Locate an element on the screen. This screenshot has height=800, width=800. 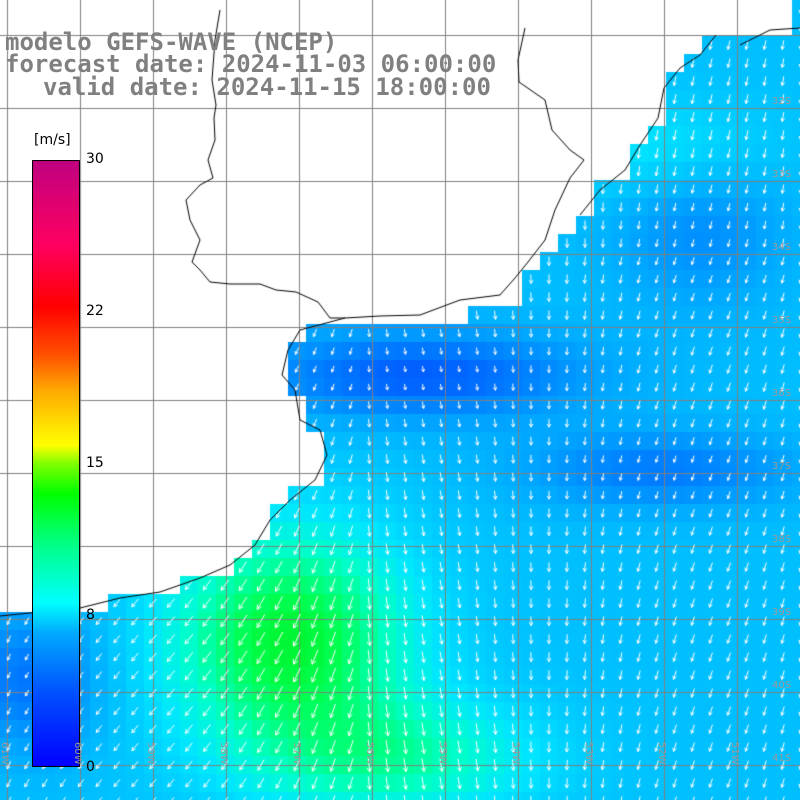
valid-date: valid date: 2024-11-15 18:00:00 is located at coordinates (267, 87).